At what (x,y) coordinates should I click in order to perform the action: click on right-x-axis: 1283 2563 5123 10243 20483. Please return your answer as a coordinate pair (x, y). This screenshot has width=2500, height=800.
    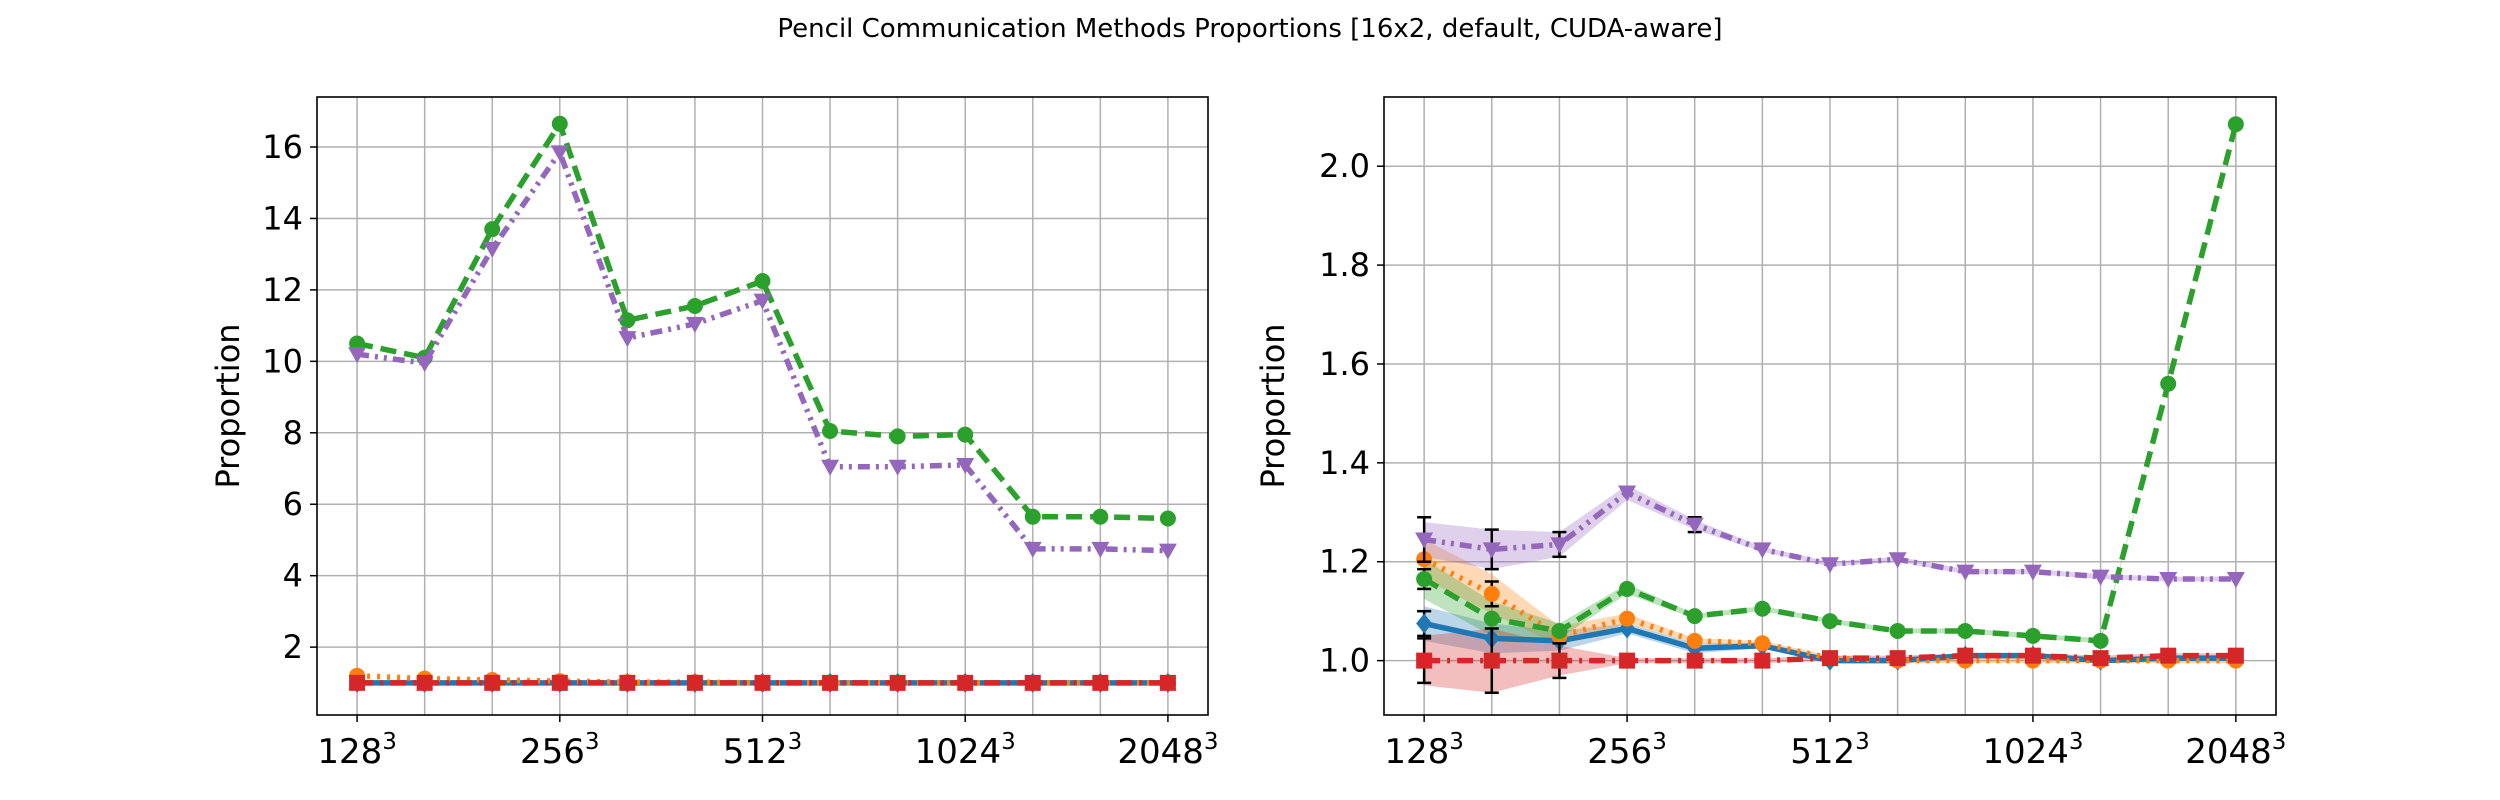
    Looking at the image, I should click on (1835, 743).